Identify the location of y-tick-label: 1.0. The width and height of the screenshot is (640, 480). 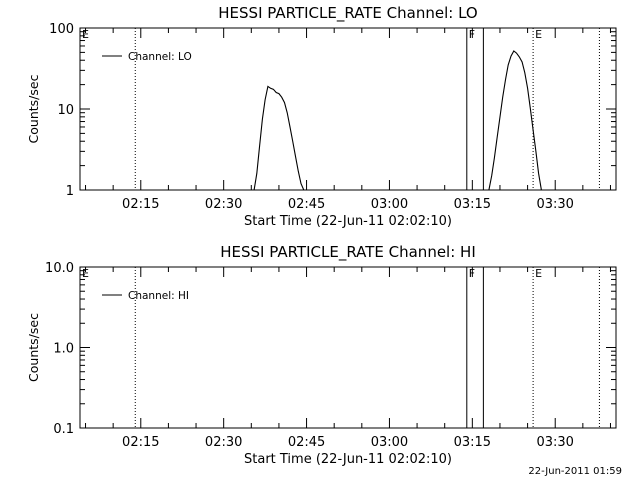
(63, 349).